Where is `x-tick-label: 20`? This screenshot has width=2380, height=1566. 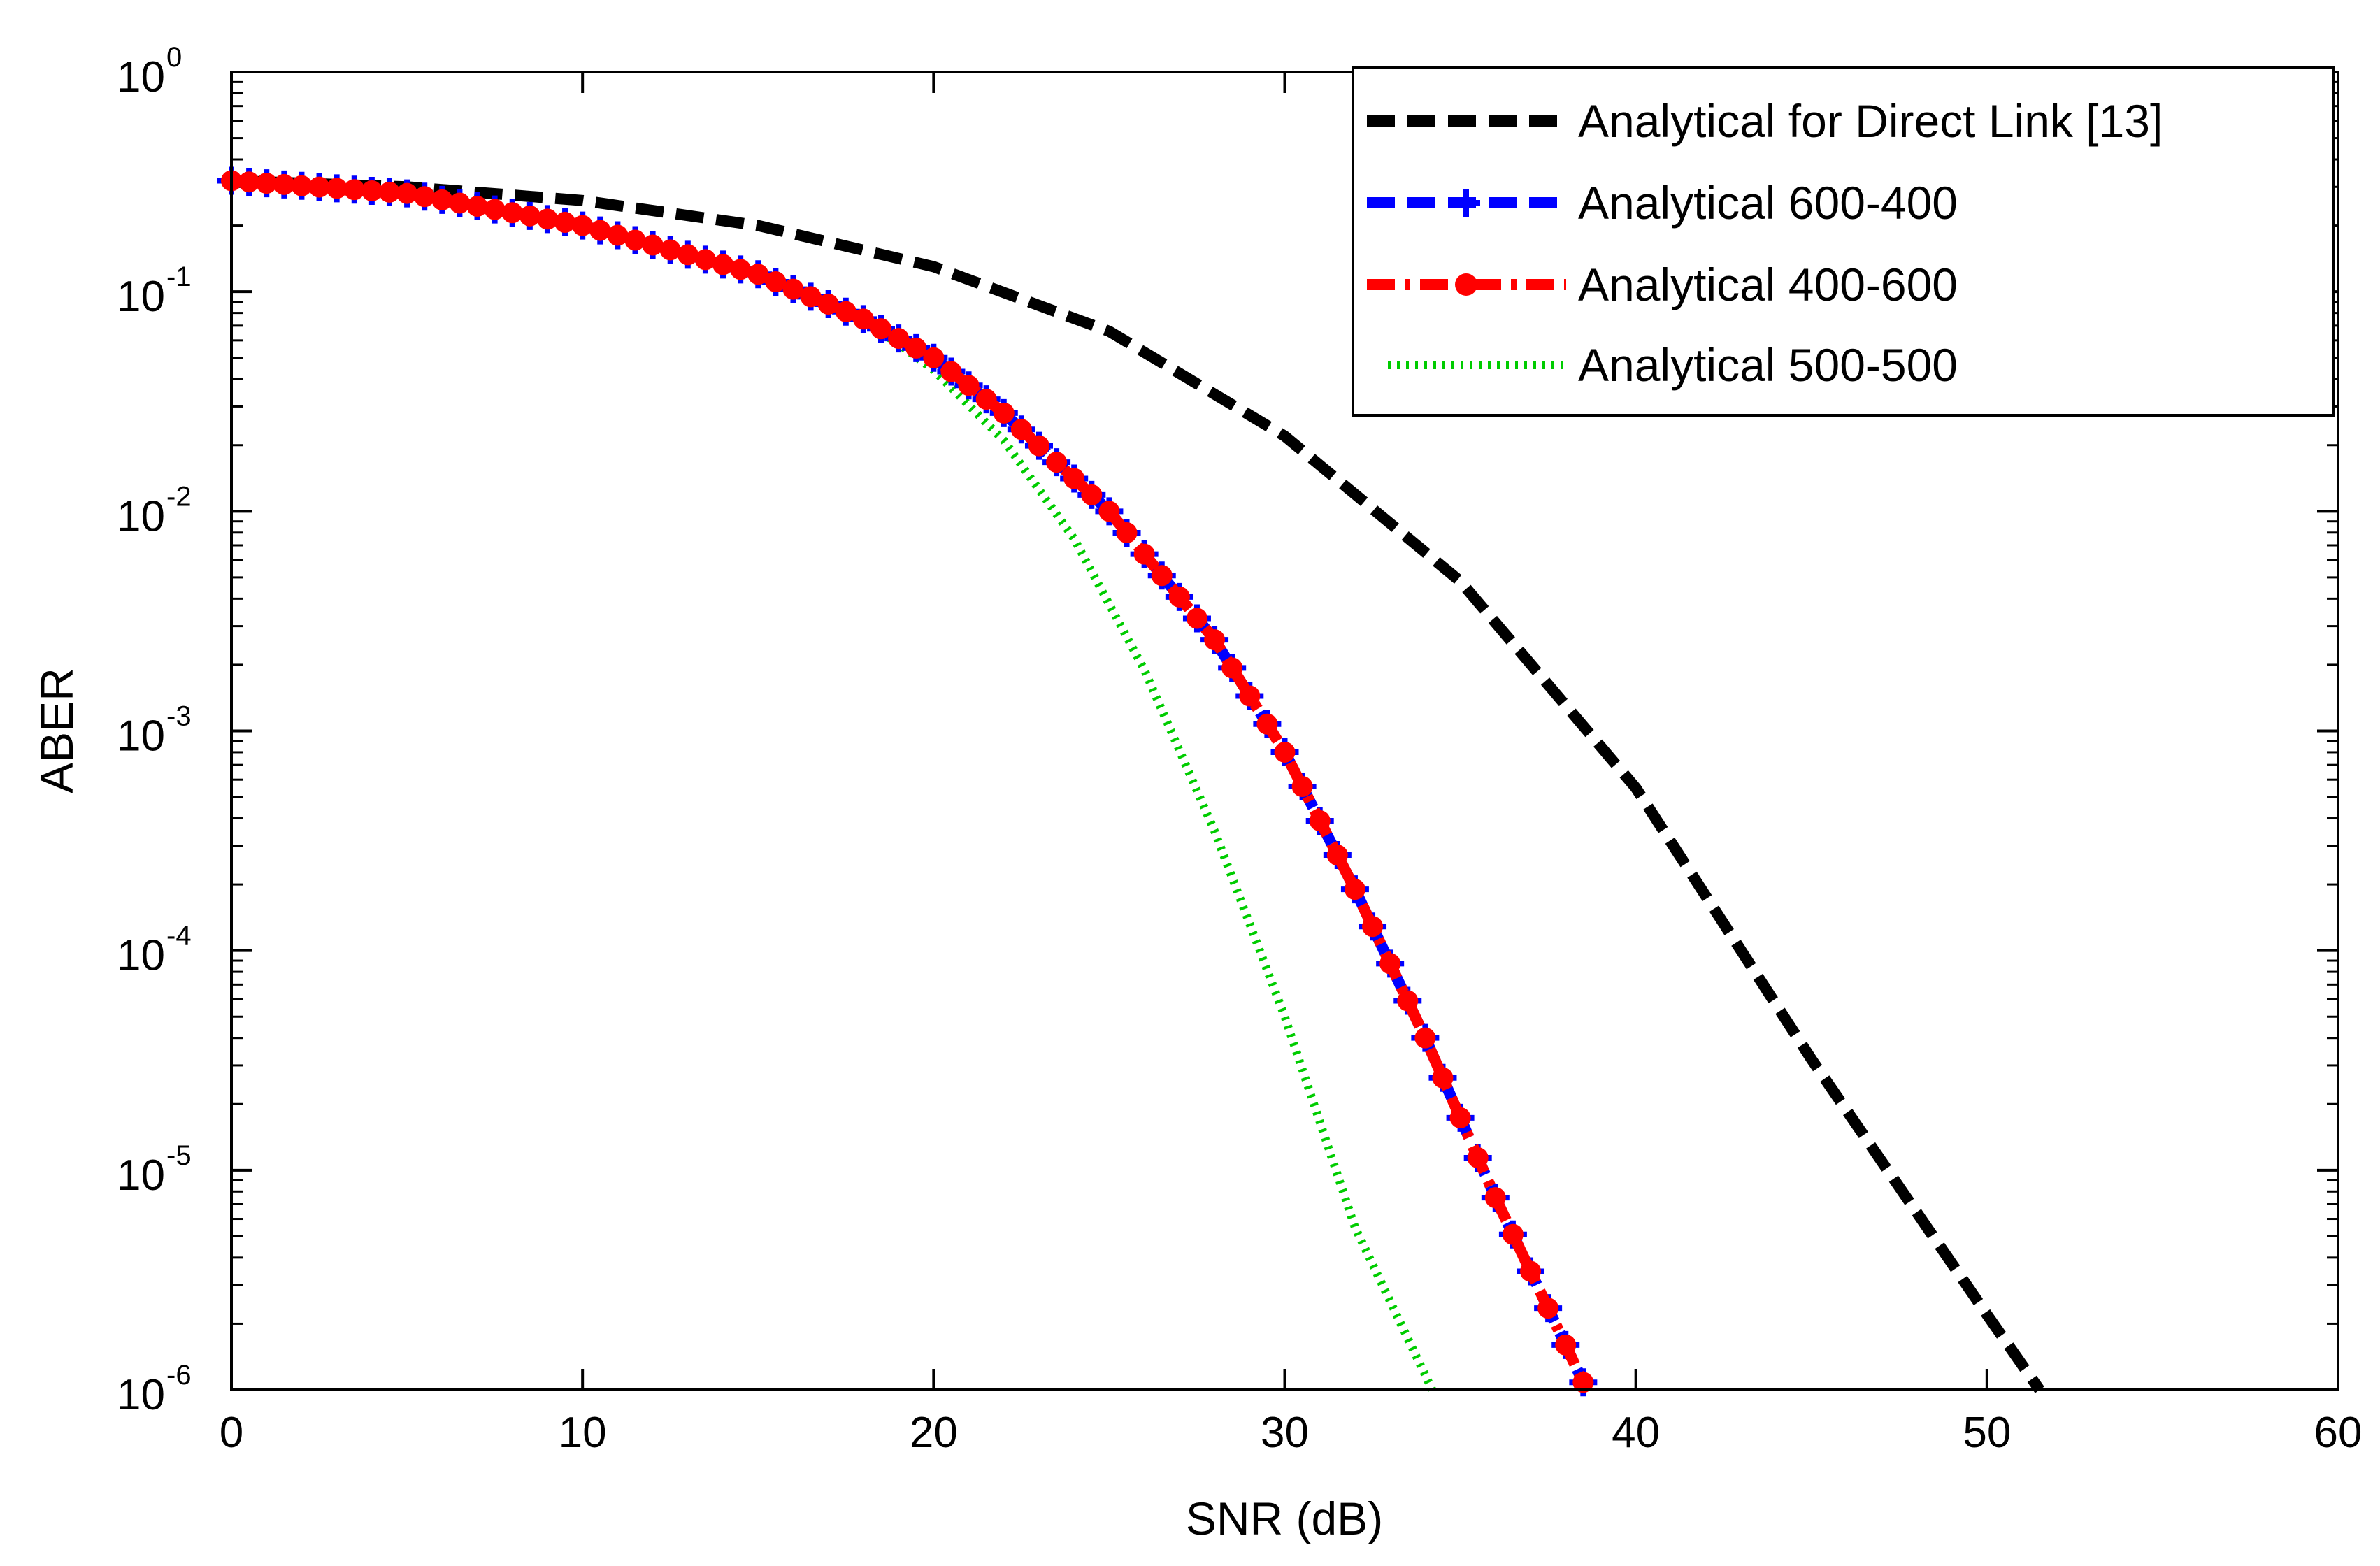
x-tick-label: 20 is located at coordinates (934, 1433).